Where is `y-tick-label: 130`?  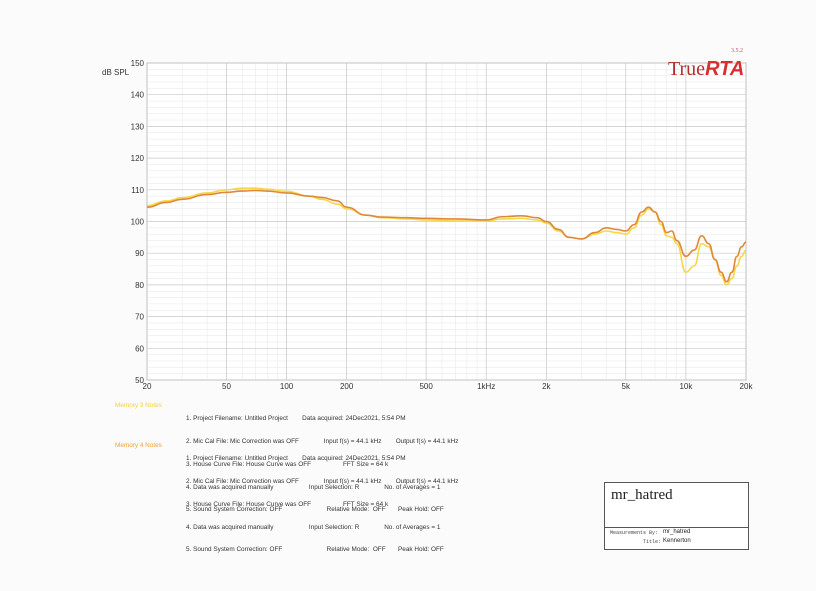
y-tick-label: 130 is located at coordinates (138, 126).